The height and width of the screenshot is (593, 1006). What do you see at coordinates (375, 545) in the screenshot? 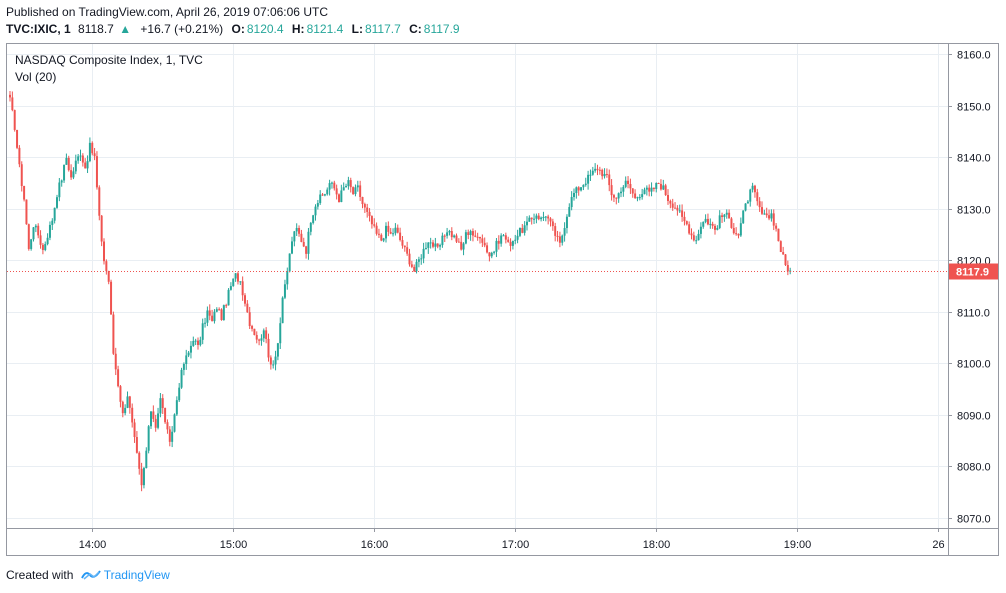
I see `x-tick-label: 16:00` at bounding box center [375, 545].